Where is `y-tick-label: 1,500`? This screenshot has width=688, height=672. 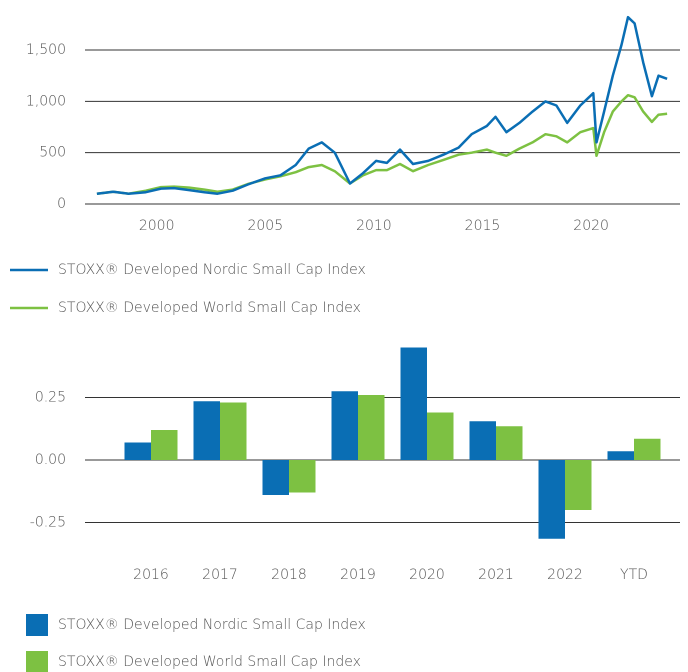 y-tick-label: 1,500 is located at coordinates (46, 50).